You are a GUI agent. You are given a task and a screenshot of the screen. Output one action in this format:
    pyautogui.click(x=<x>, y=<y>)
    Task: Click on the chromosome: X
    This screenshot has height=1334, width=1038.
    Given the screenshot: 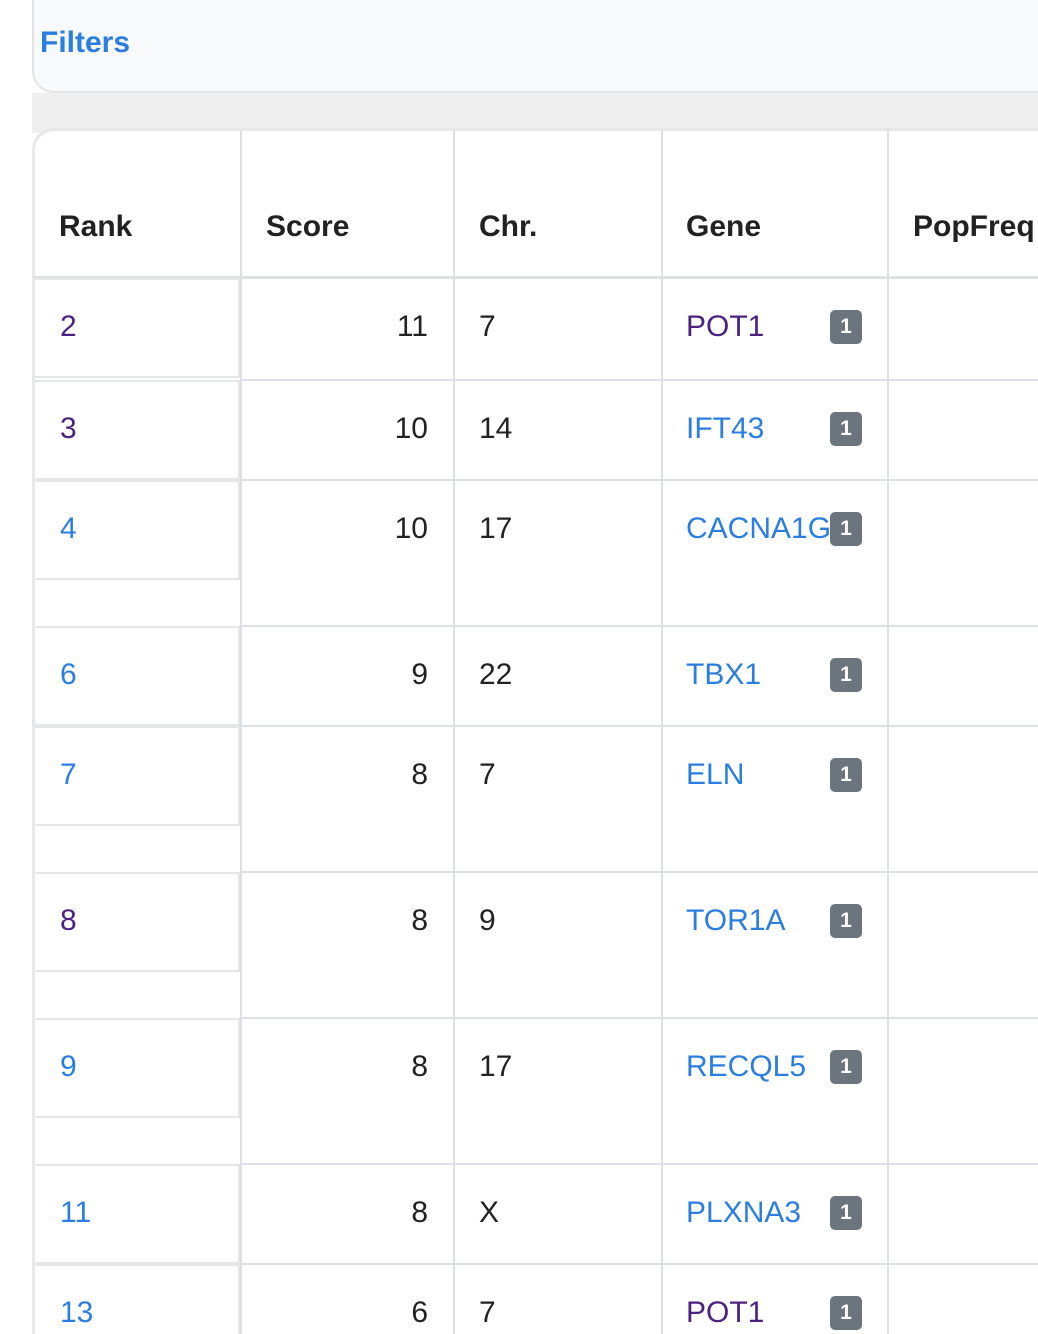 What is the action you would take?
    pyautogui.click(x=489, y=1212)
    